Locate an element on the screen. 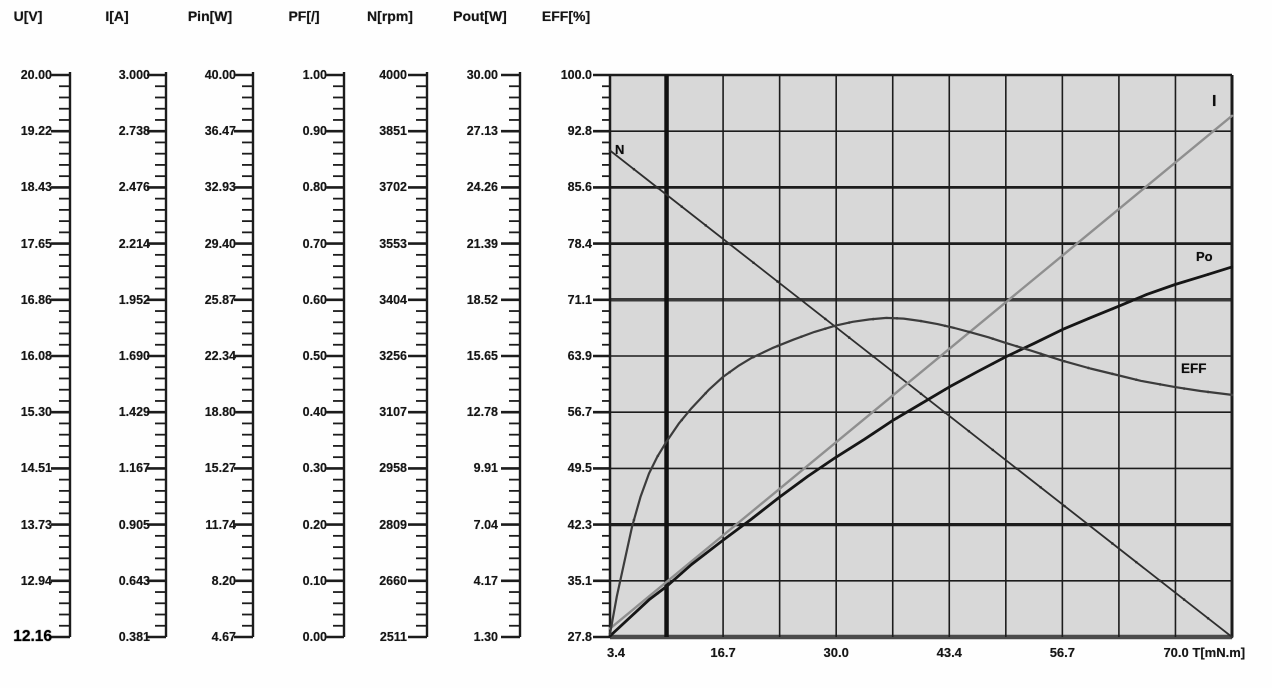 The height and width of the screenshot is (688, 1272). scale-tick-label: 8.20 is located at coordinates (223, 580).